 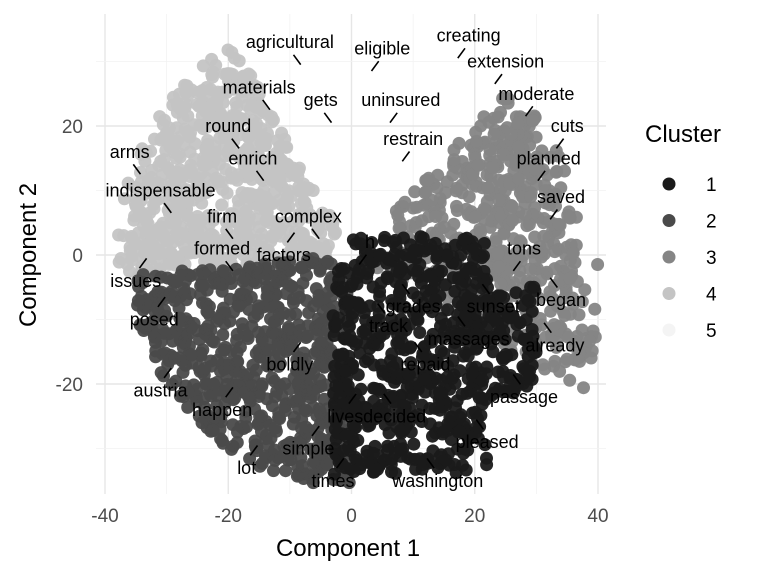 I want to click on legend-key, so click(x=669, y=257).